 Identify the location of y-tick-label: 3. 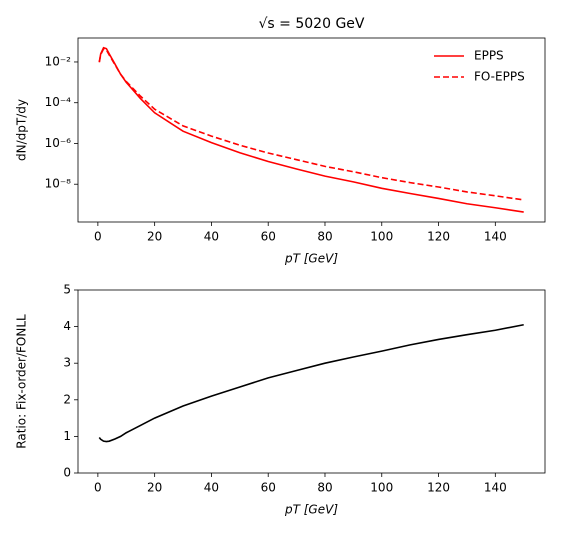
(67, 363).